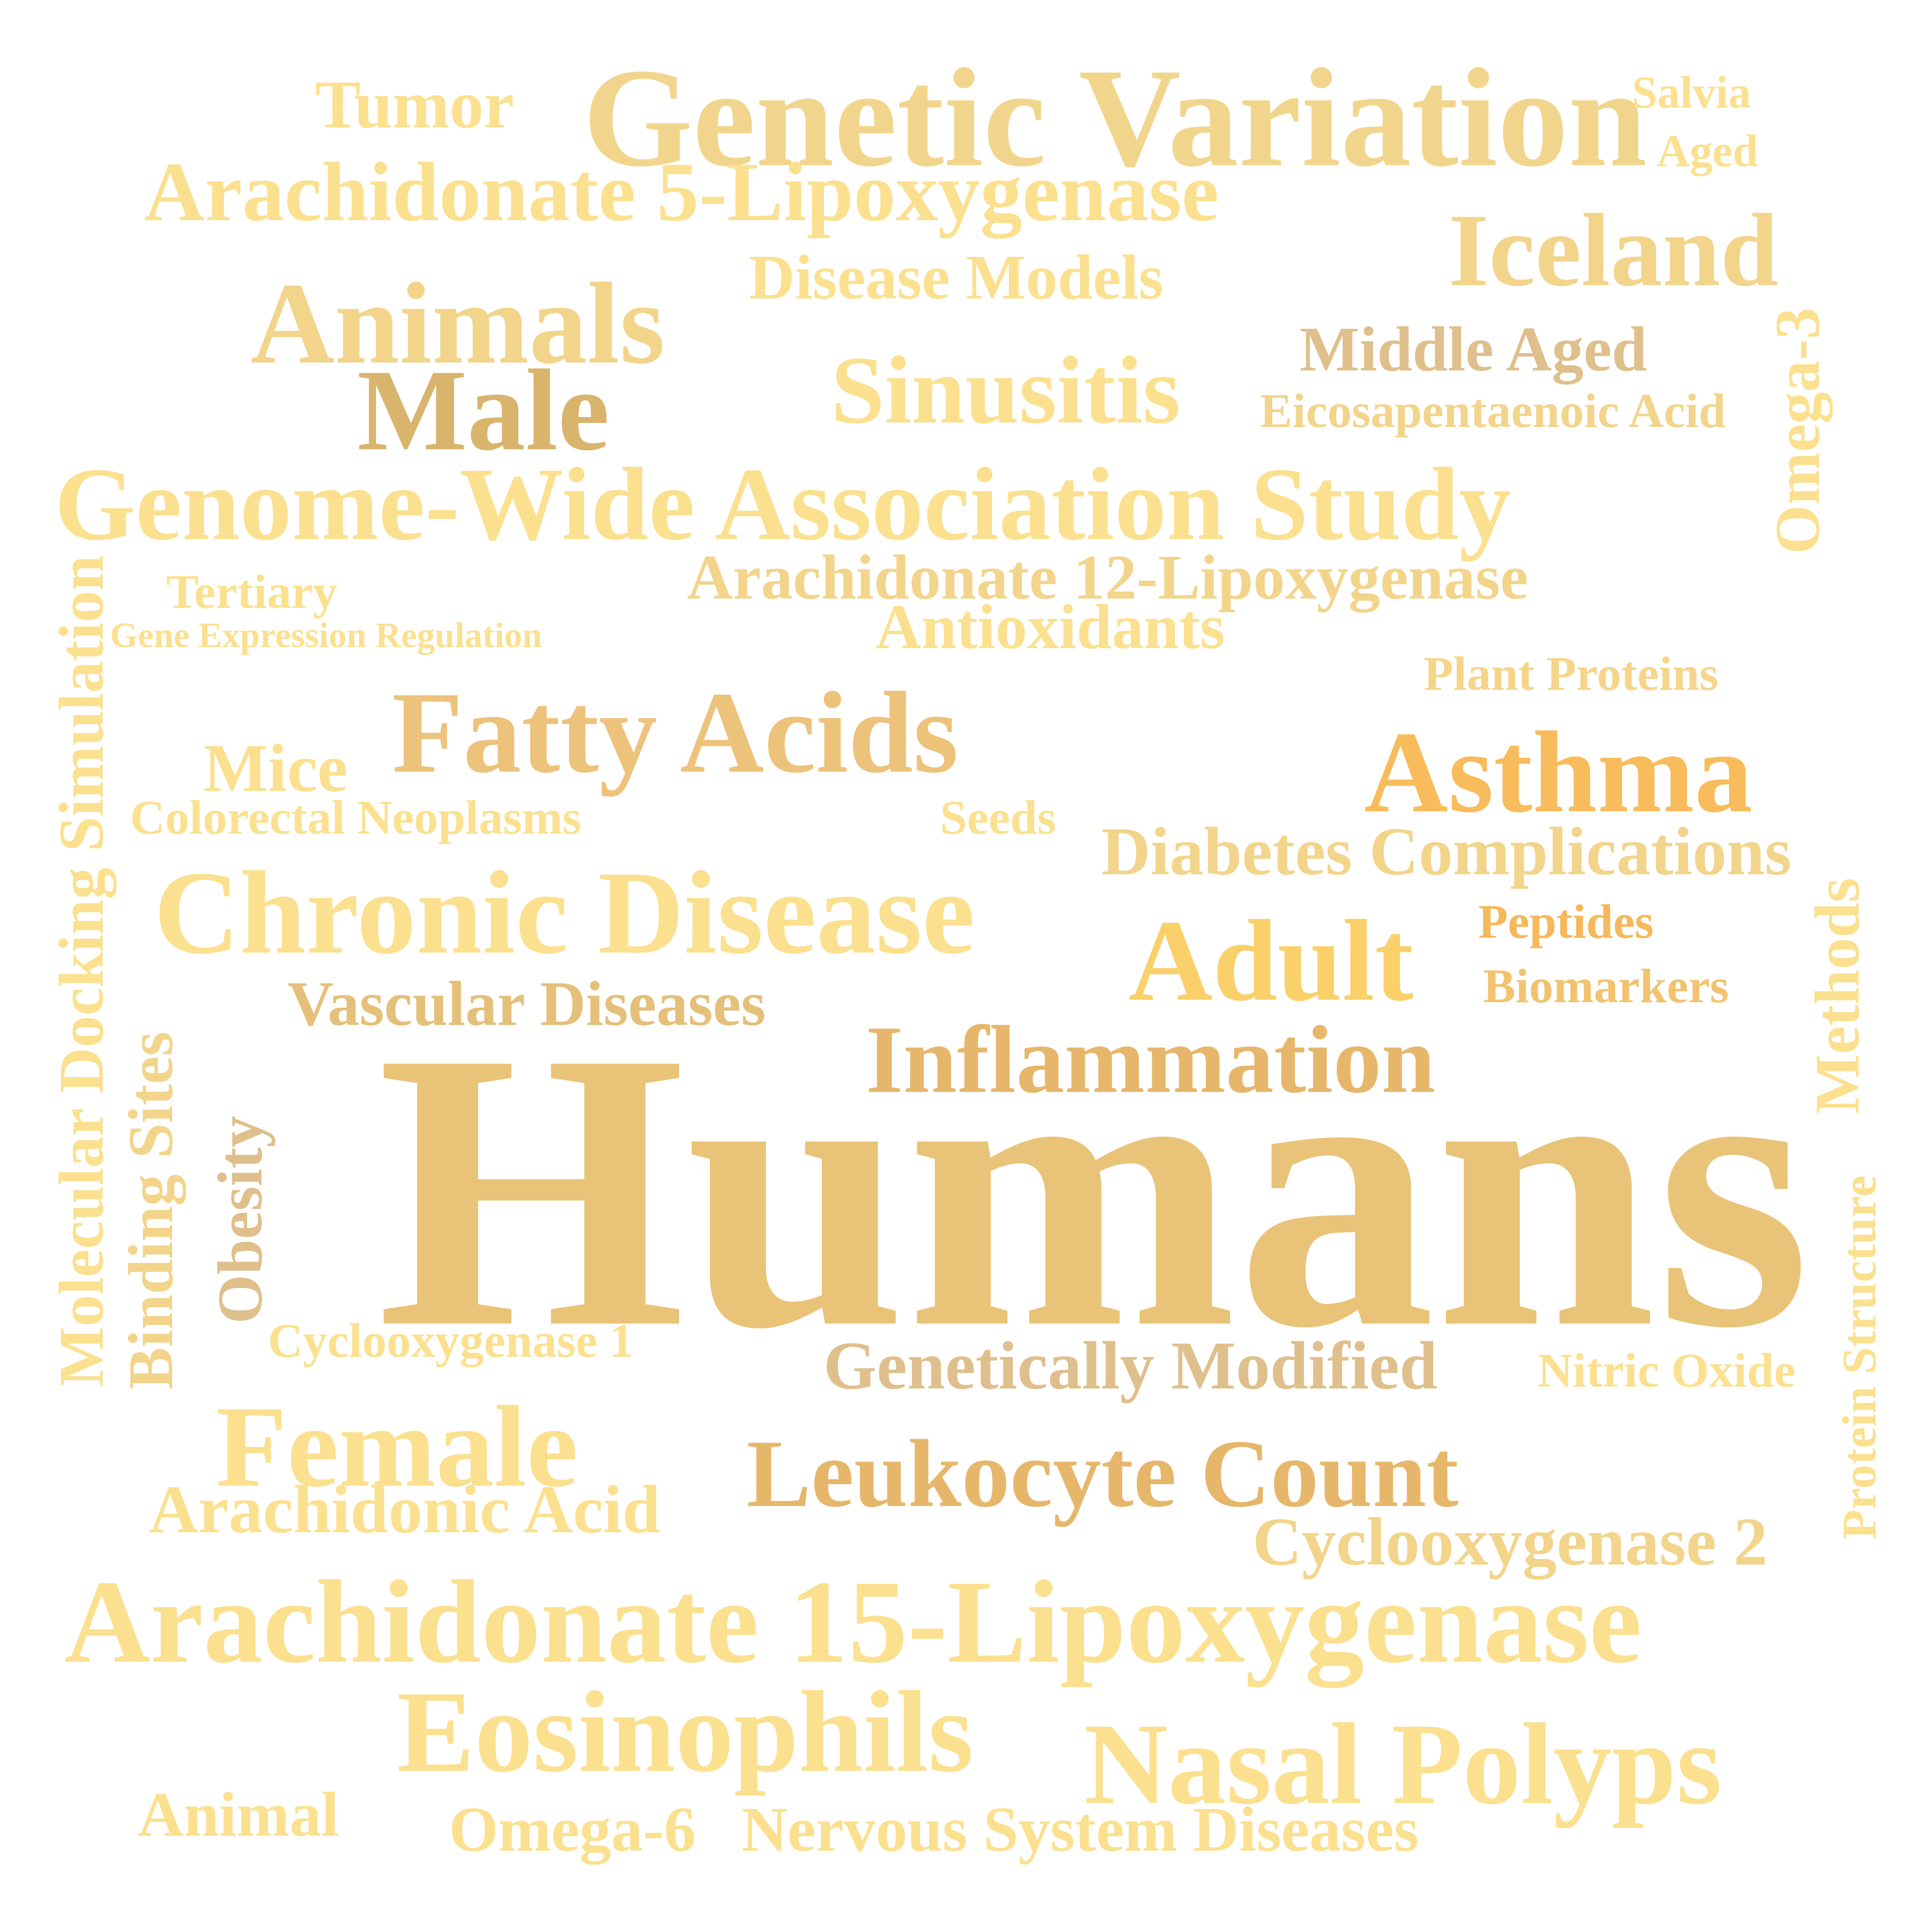 This screenshot has width=1932, height=1932. Describe the element at coordinates (682, 192) in the screenshot. I see `word-arachidonate-5-lipoxygenase: Arachidonate 5-Lipoxygenase` at that location.